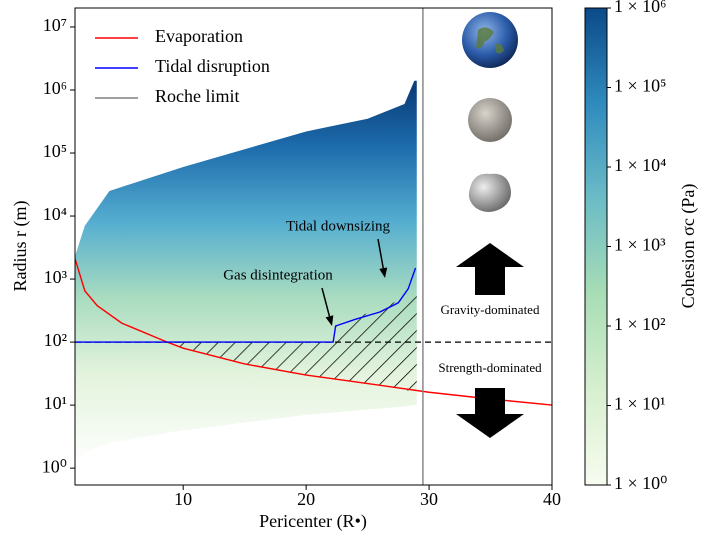 Image resolution: width=724 pixels, height=542 pixels. I want to click on y-tick-label: 10⁶, so click(55, 88).